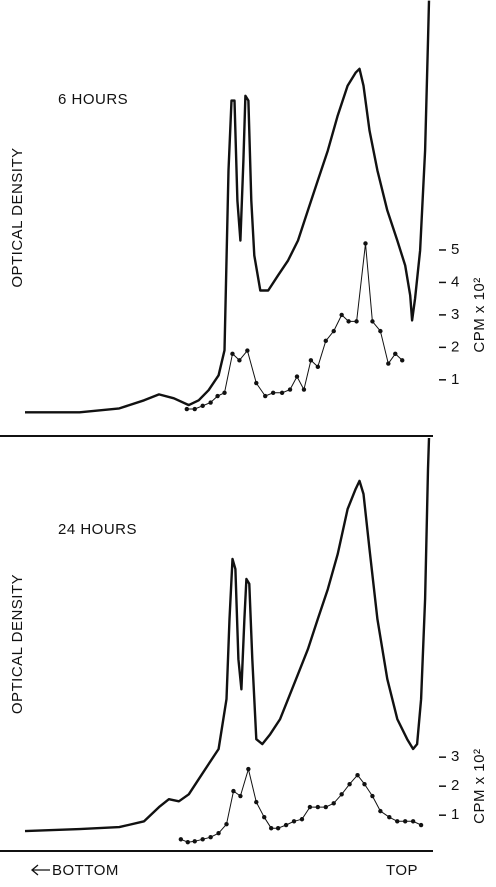 Image resolution: width=496 pixels, height=887 pixels. I want to click on x-direction-arrow, so click(40, 870).